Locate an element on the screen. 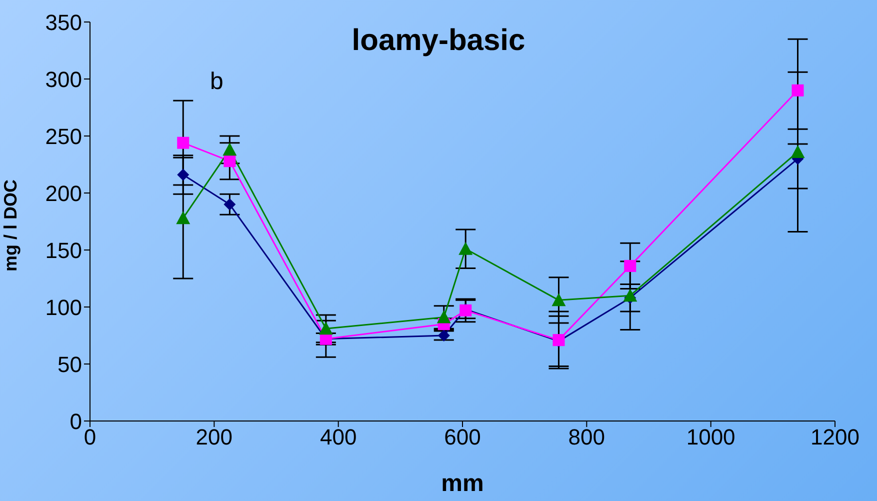  annotation: b is located at coordinates (217, 82).